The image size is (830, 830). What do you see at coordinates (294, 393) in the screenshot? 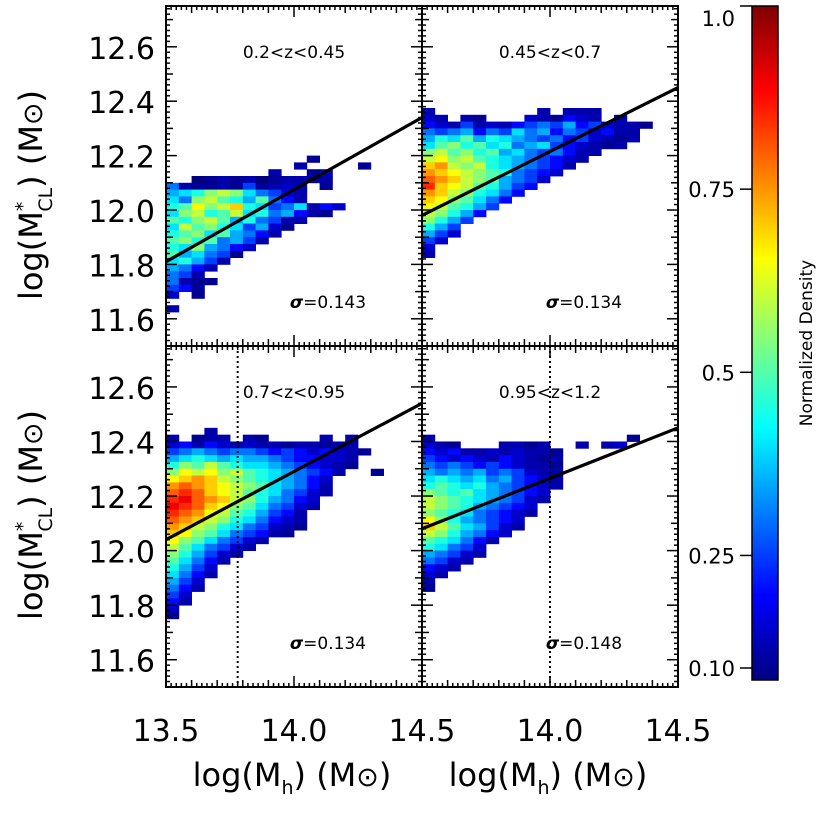
I see `redshift-label: 0.7<z<0.95` at bounding box center [294, 393].